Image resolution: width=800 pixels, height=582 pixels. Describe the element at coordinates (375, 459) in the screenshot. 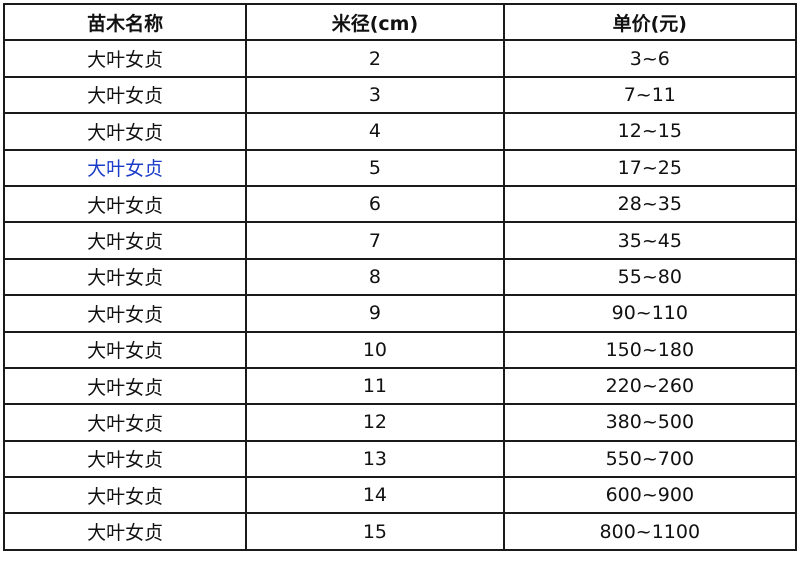

I see `diameter-cell: 13` at that location.